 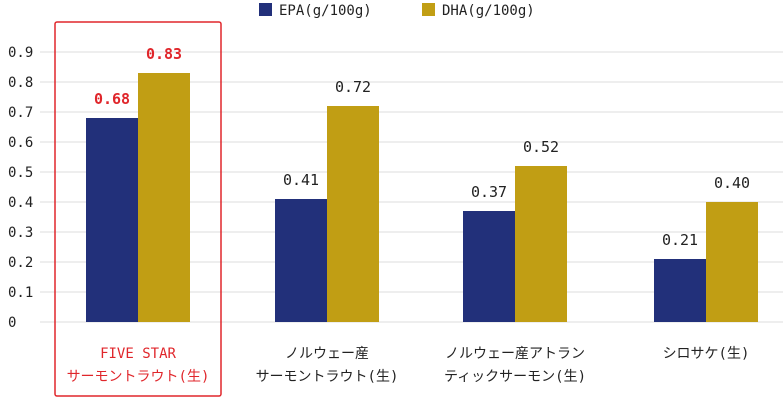 I want to click on y-axis-ticks: 0 0.1 0.2 0.3 0.4 0.5 0.6 0.7 0.8 0.9, so click(x=20, y=188).